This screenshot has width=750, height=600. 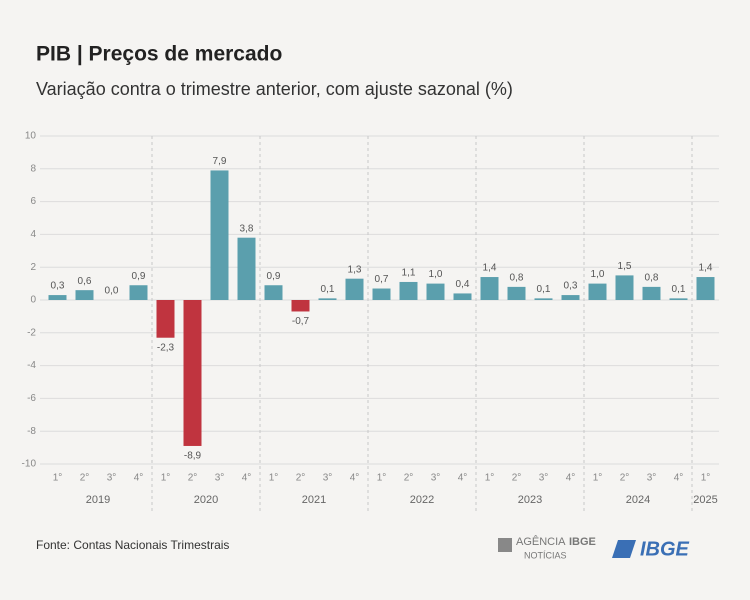 What do you see at coordinates (247, 228) in the screenshot?
I see `data-label: 3,8` at bounding box center [247, 228].